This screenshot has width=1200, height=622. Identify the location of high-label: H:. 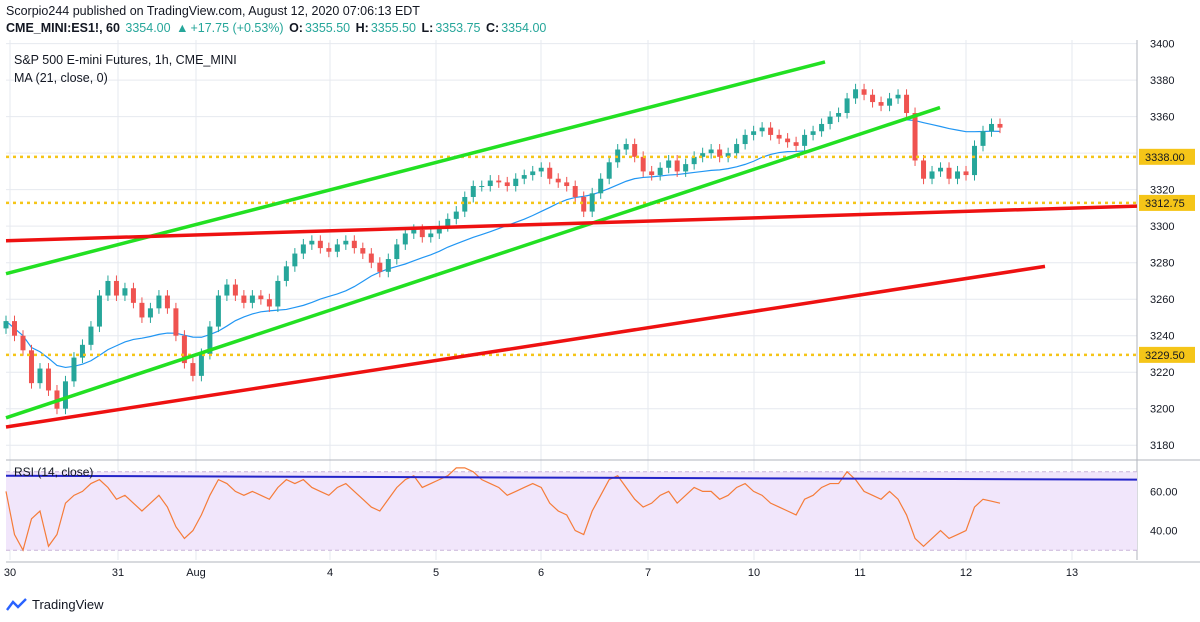
(362, 28).